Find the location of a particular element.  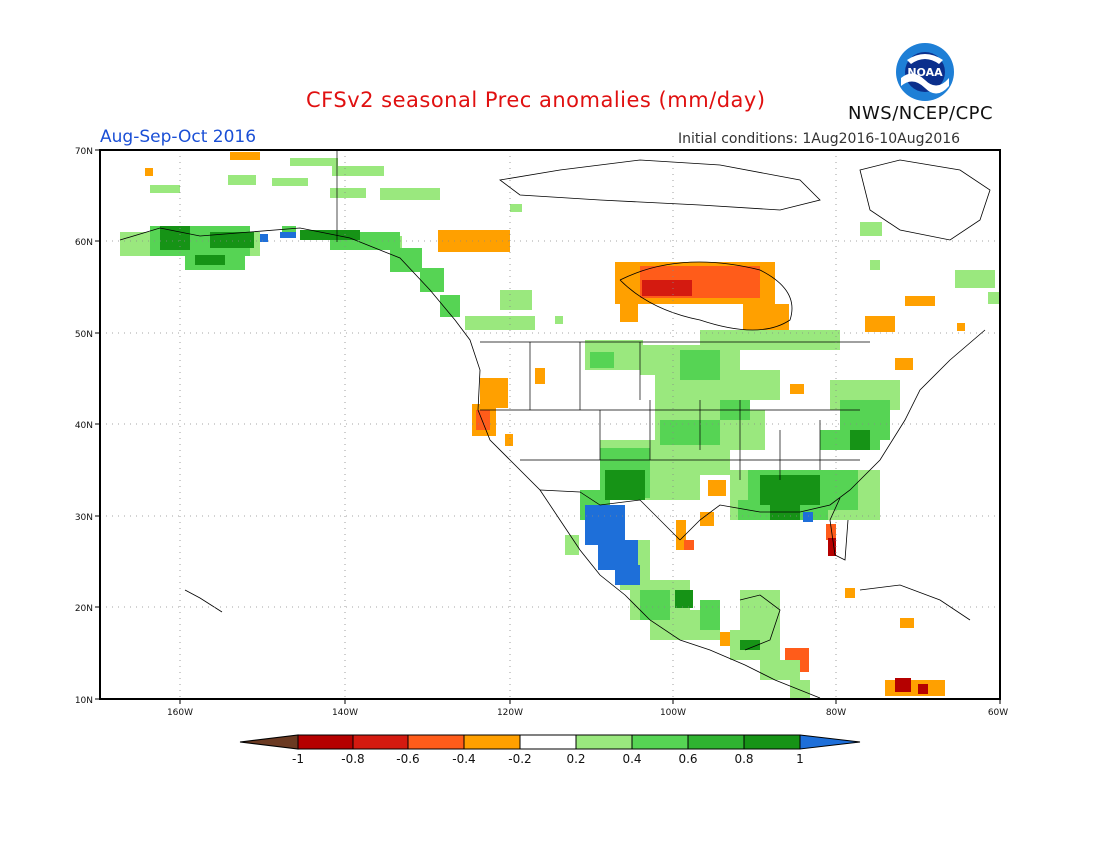

lat-label: 10N is located at coordinates (84, 701).